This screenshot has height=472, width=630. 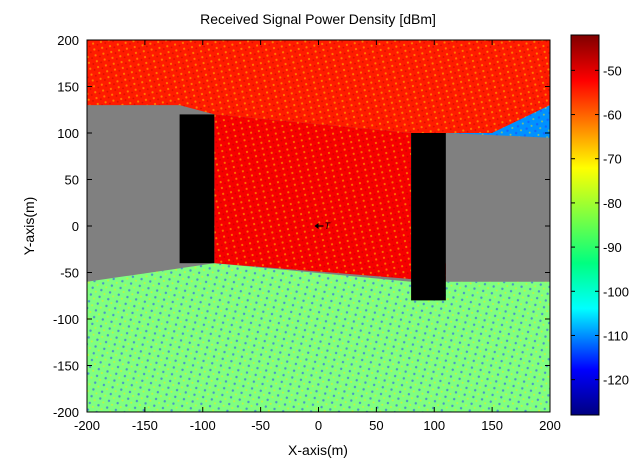 What do you see at coordinates (87, 425) in the screenshot?
I see `x-tick-label: -200` at bounding box center [87, 425].